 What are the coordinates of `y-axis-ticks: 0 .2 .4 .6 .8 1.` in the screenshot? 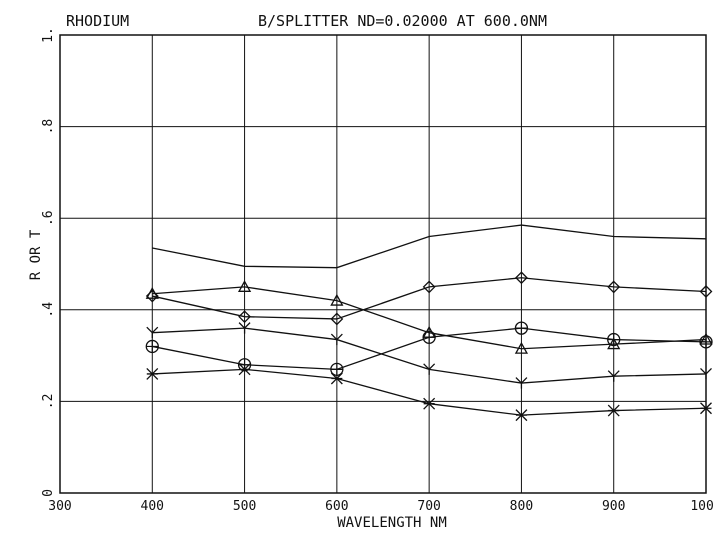 It's located at (48, 262).